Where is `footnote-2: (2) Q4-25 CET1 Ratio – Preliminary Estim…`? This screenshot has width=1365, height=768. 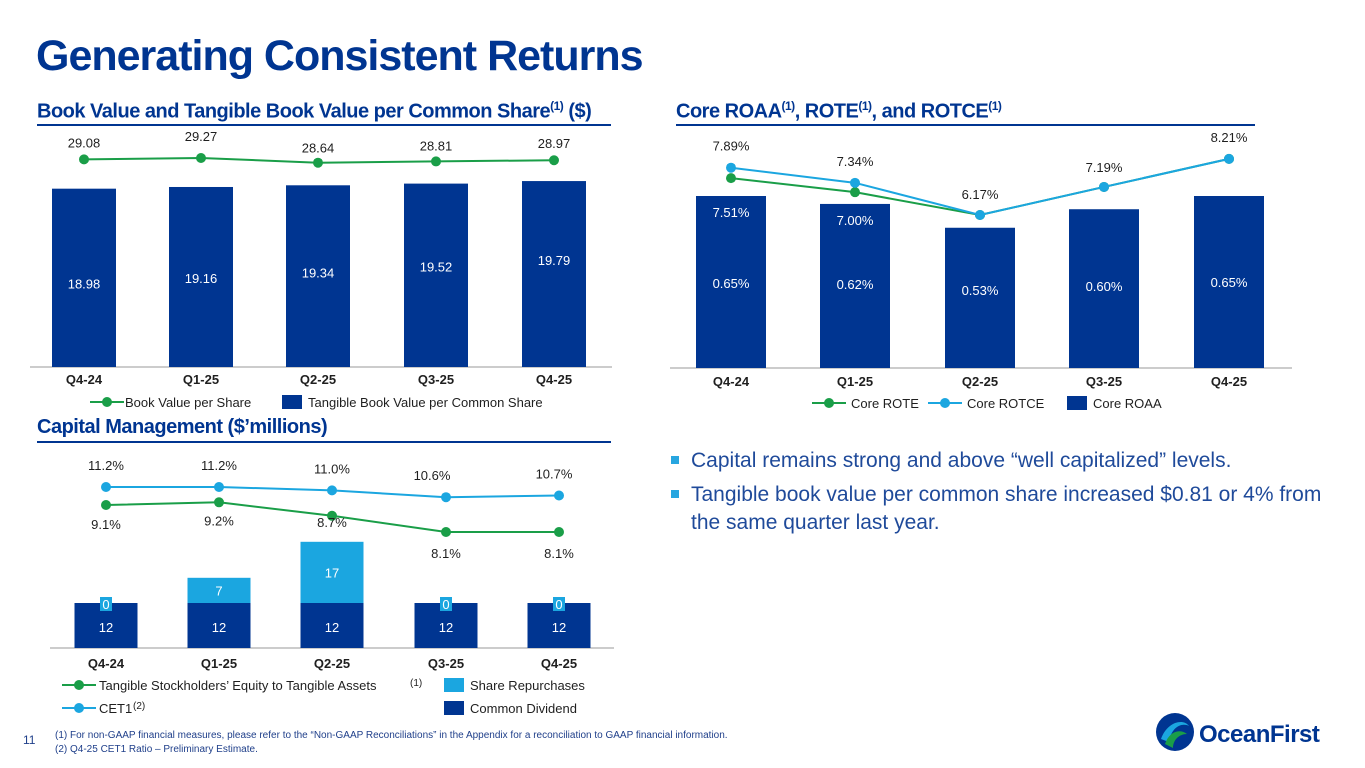 footnote-2: (2) Q4-25 CET1 Ratio – Preliminary Estim… is located at coordinates (156, 749).